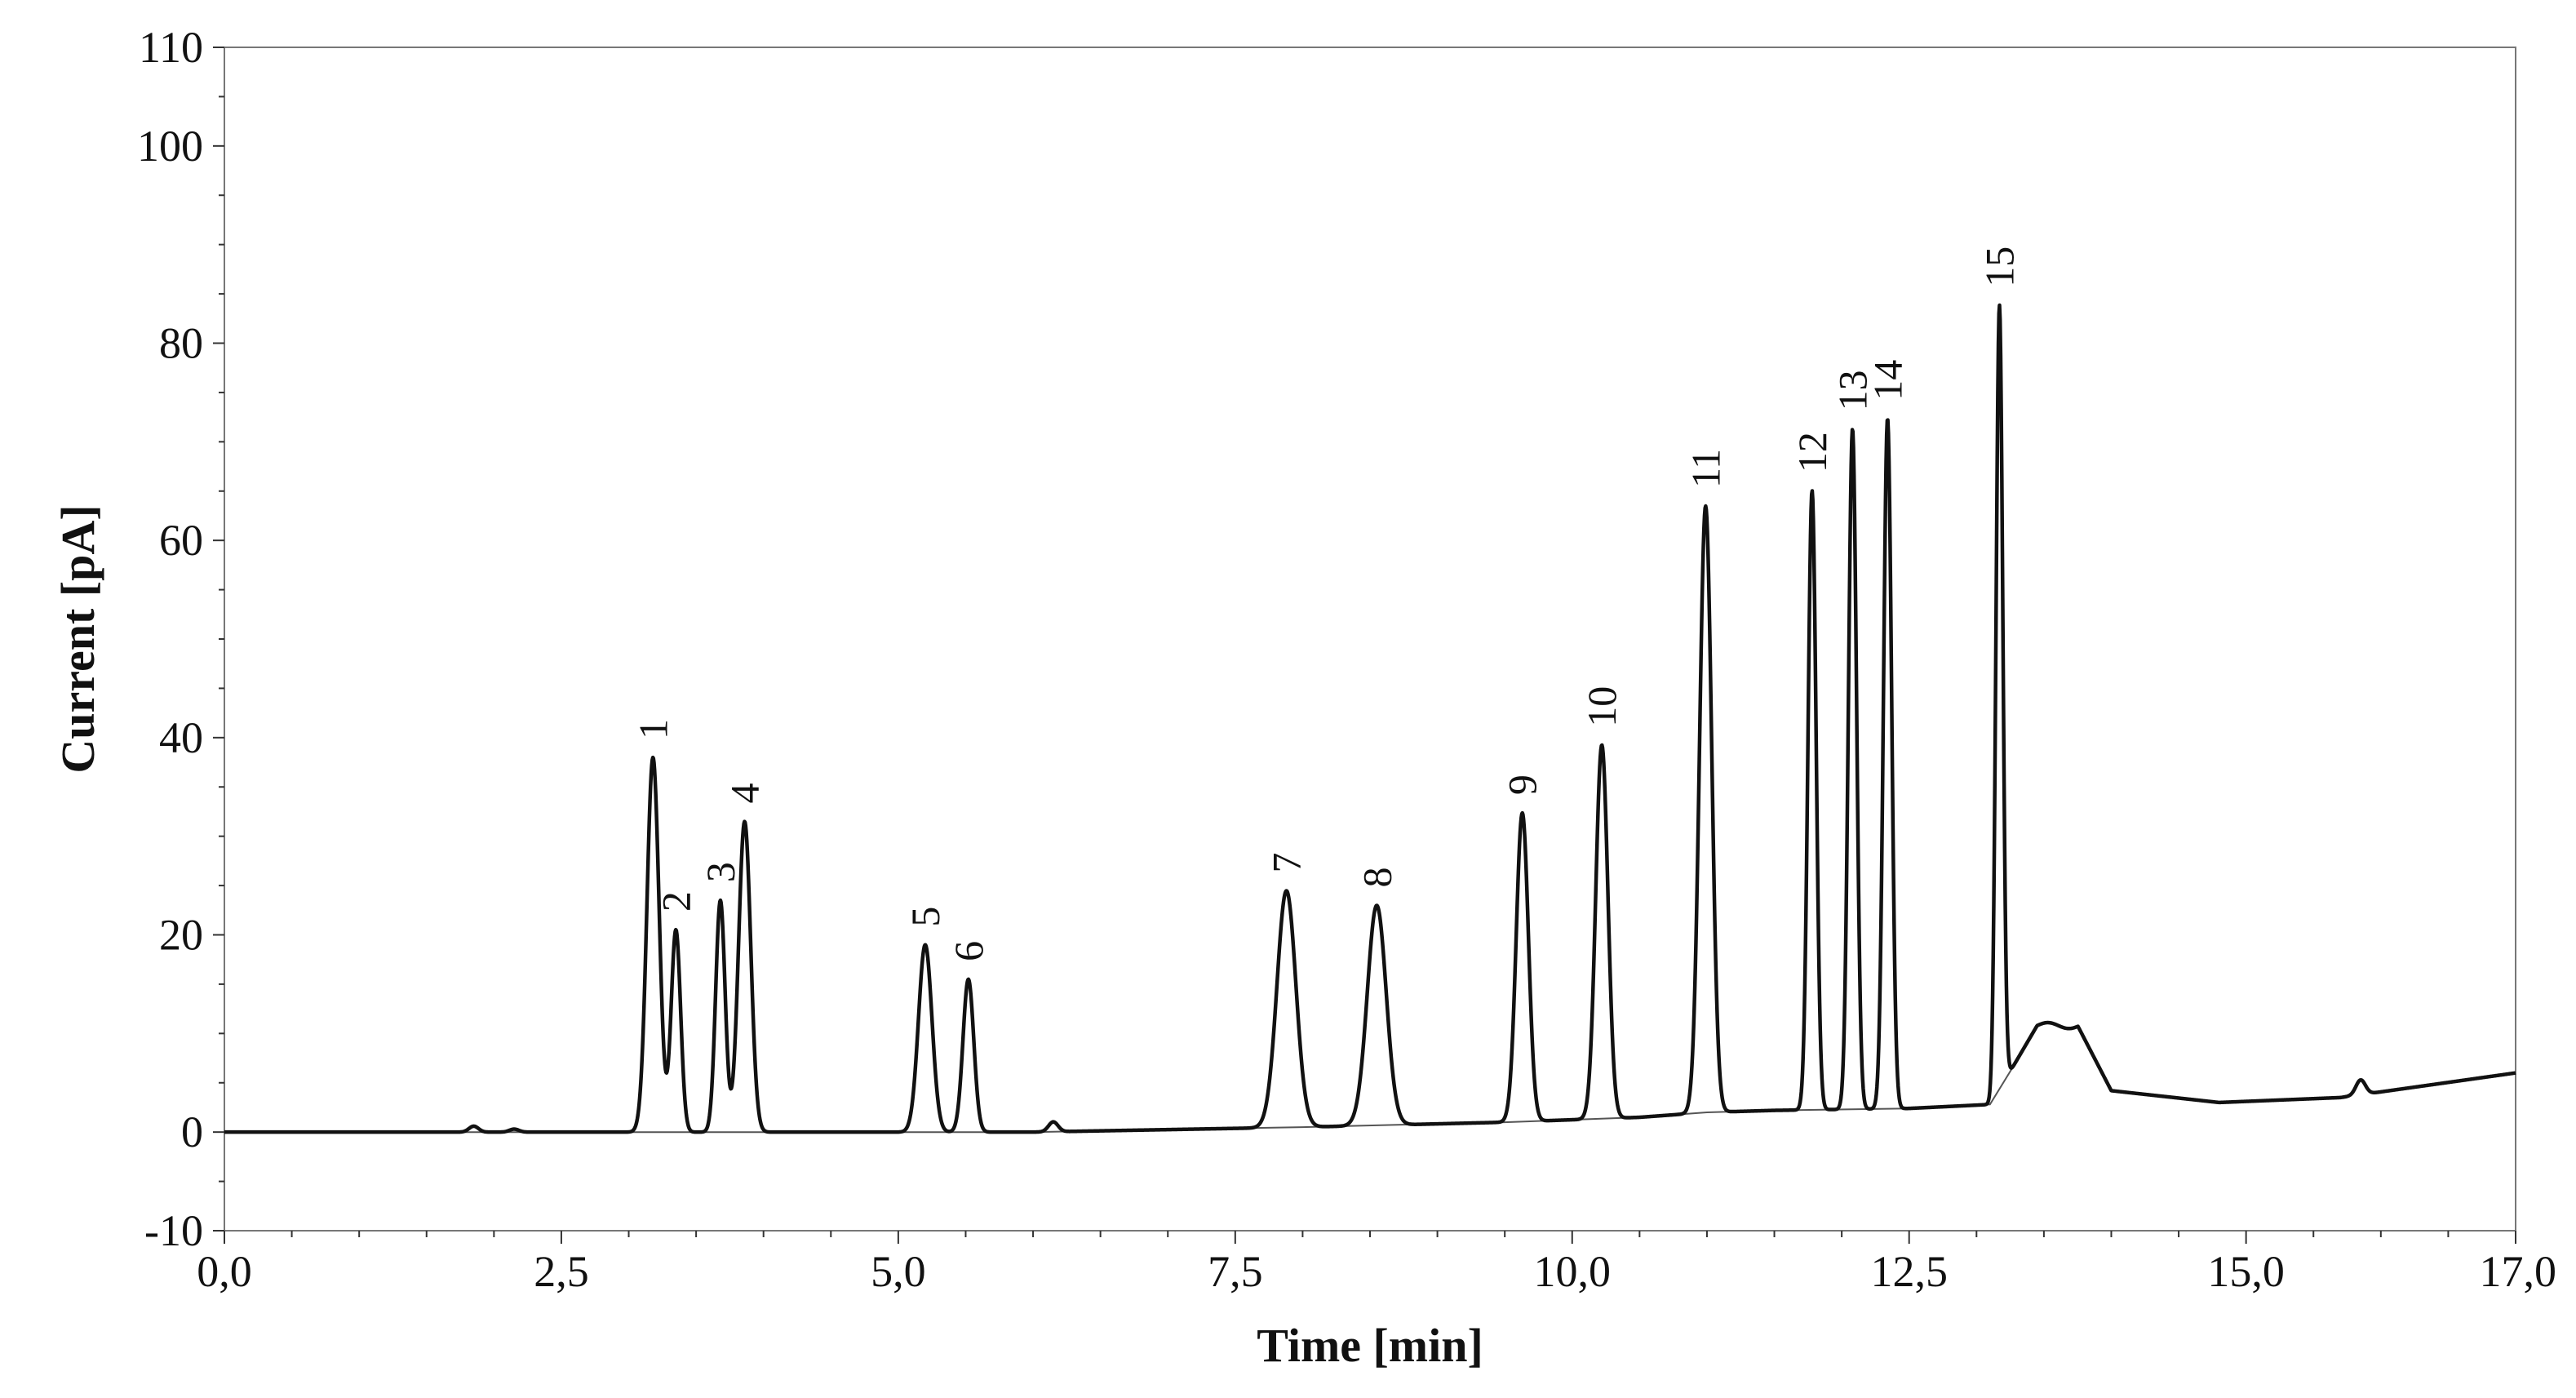 Image resolution: width=2576 pixels, height=1398 pixels. I want to click on y-tick-label: 40, so click(181, 737).